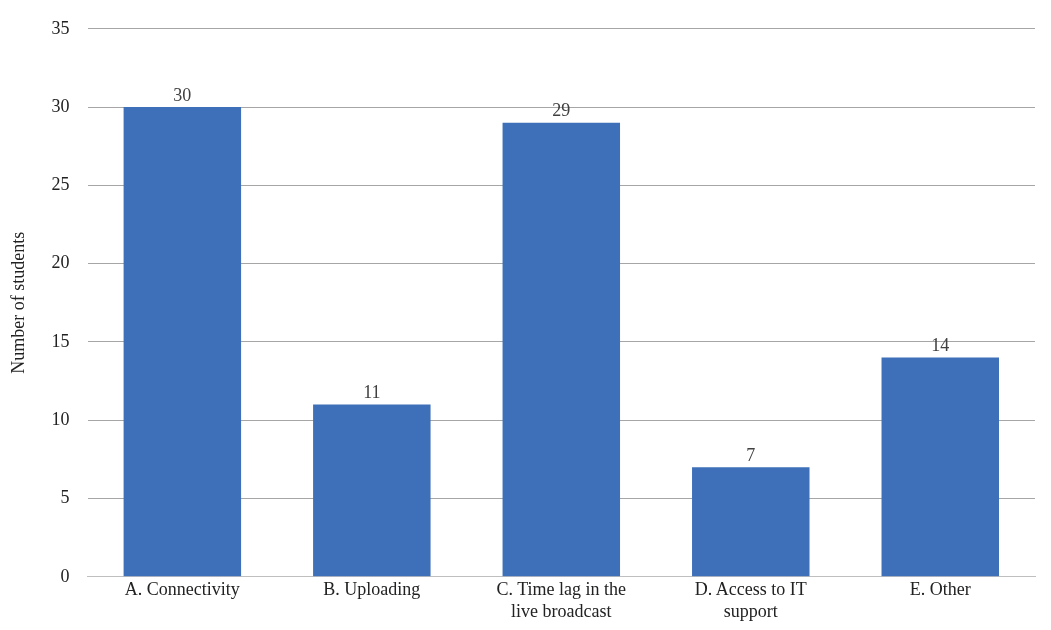  What do you see at coordinates (60, 262) in the screenshot?
I see `y-tick-label: 20` at bounding box center [60, 262].